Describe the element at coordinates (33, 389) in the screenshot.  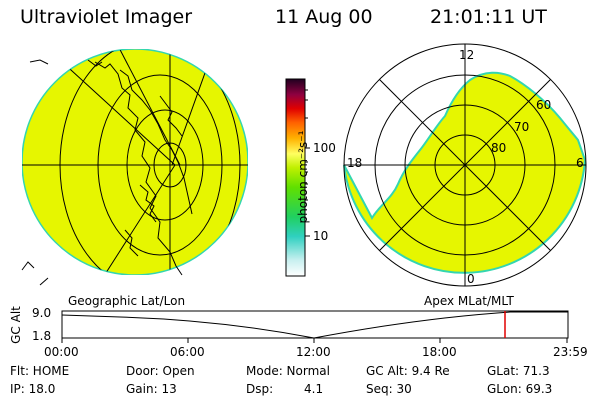
I see `ip-info: IP: 18.0` at that location.